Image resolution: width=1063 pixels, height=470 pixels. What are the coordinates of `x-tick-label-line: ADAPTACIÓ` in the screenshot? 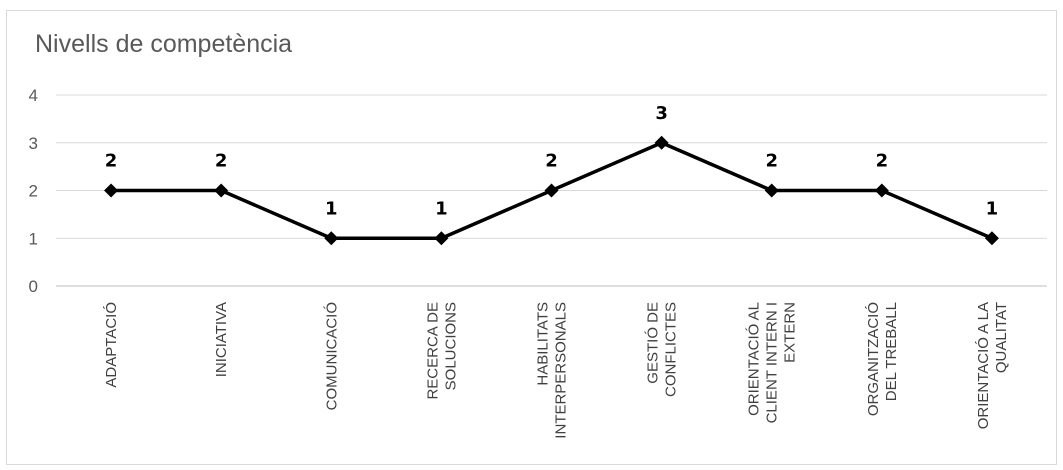 It's located at (111, 345).